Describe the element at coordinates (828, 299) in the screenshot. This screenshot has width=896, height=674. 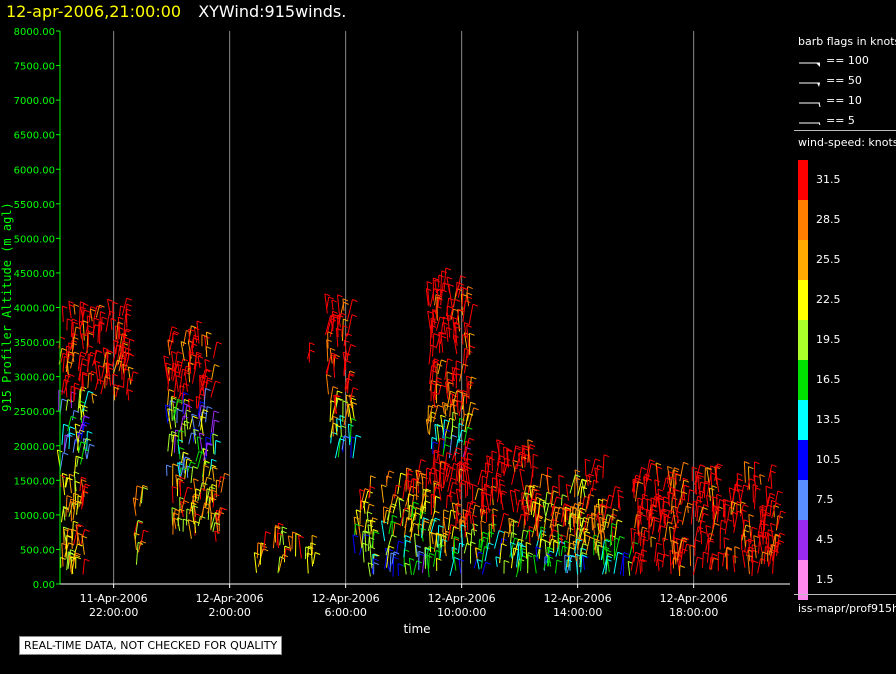
I see `color-swatch-label: 22.5` at that location.